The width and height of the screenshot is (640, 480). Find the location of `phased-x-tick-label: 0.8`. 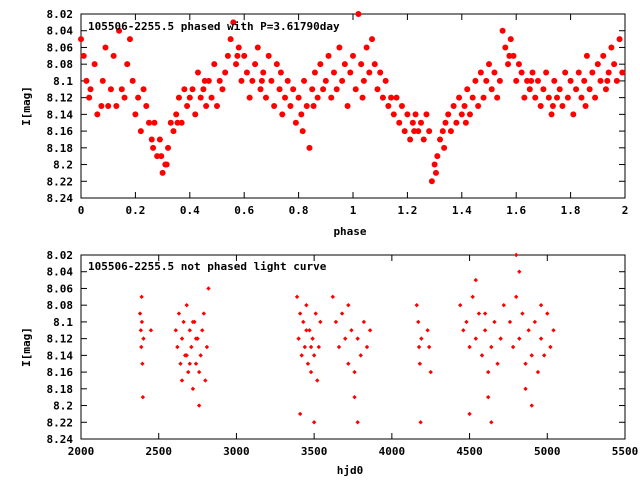

phased-x-tick-label: 0.8 is located at coordinates (299, 210).